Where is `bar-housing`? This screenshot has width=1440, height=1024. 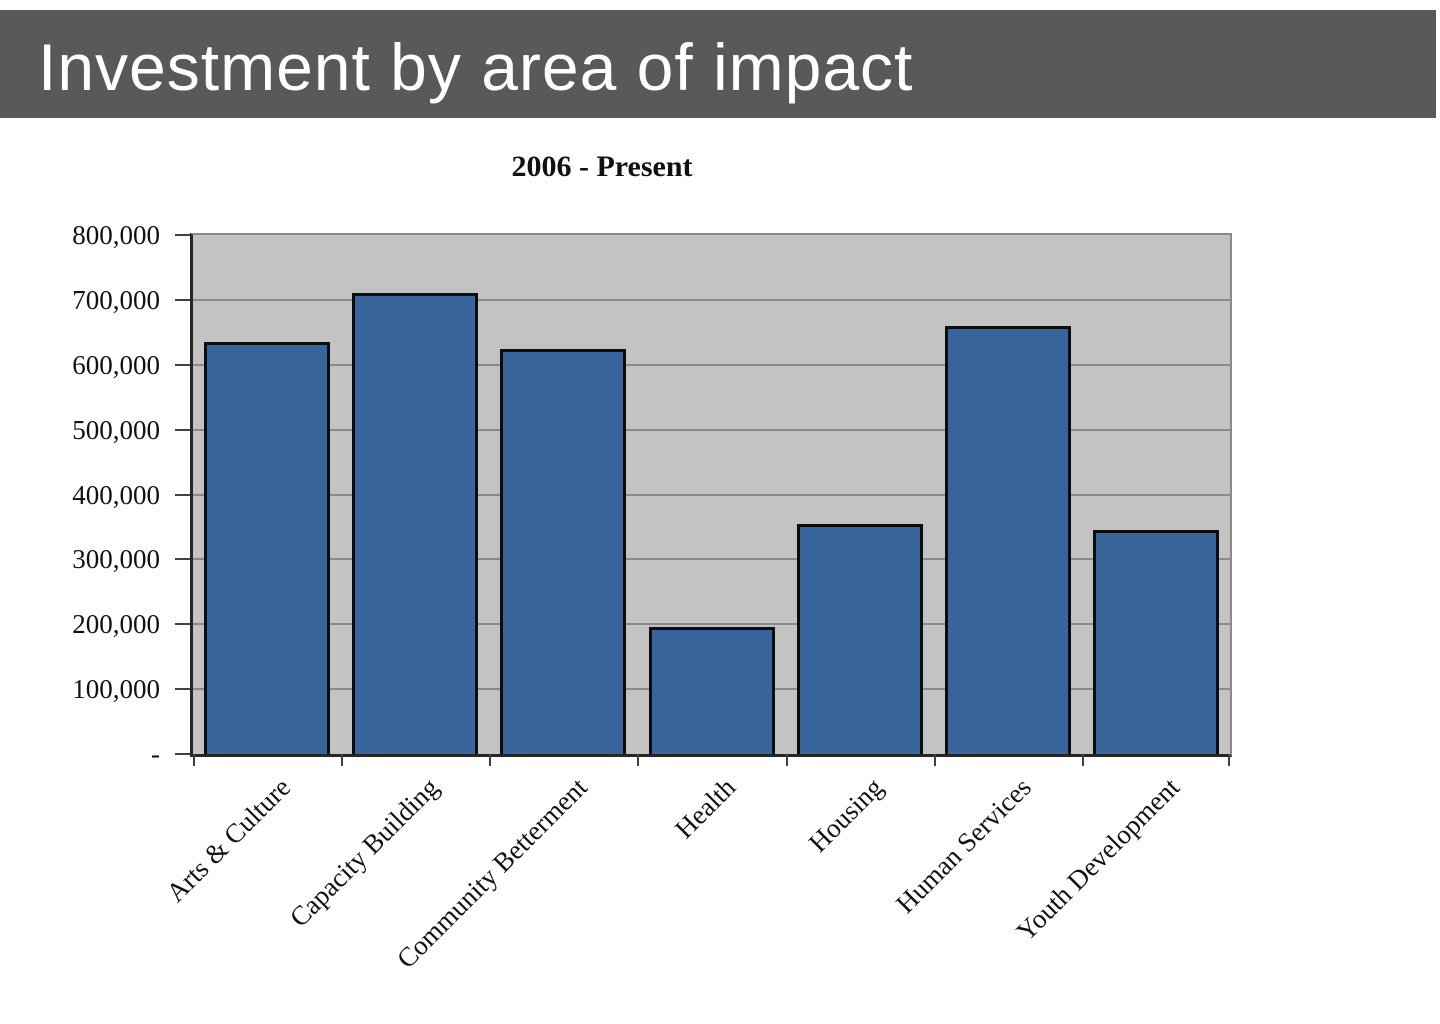 bar-housing is located at coordinates (859, 639).